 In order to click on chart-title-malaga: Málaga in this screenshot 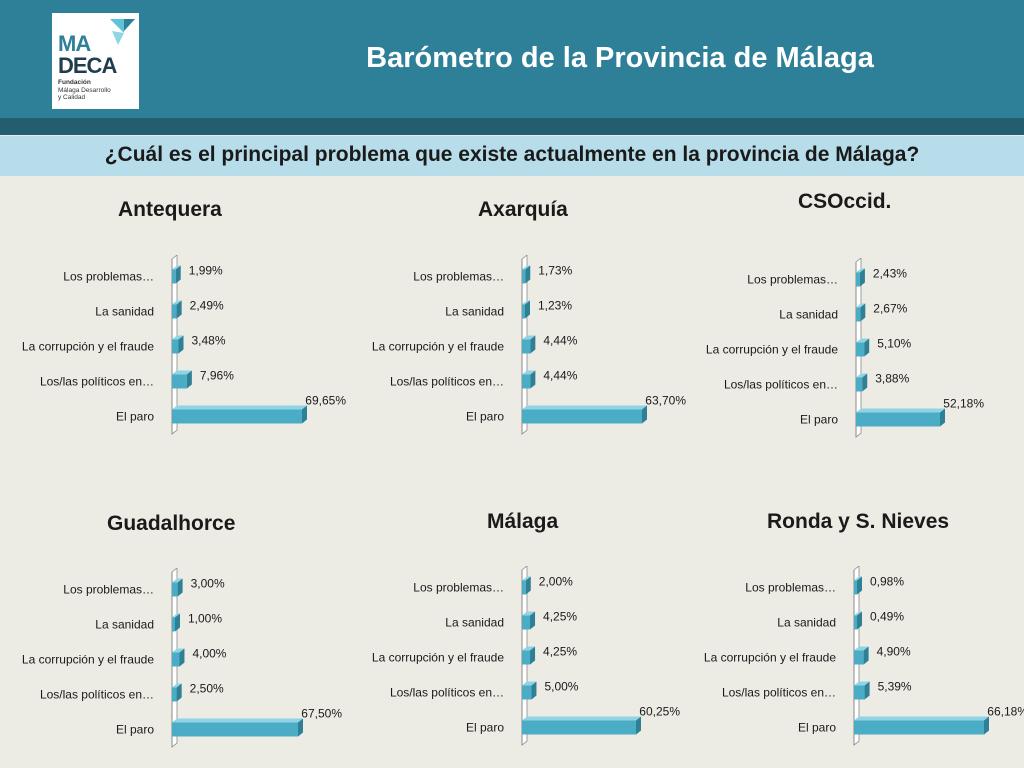, I will do `click(523, 521)`.